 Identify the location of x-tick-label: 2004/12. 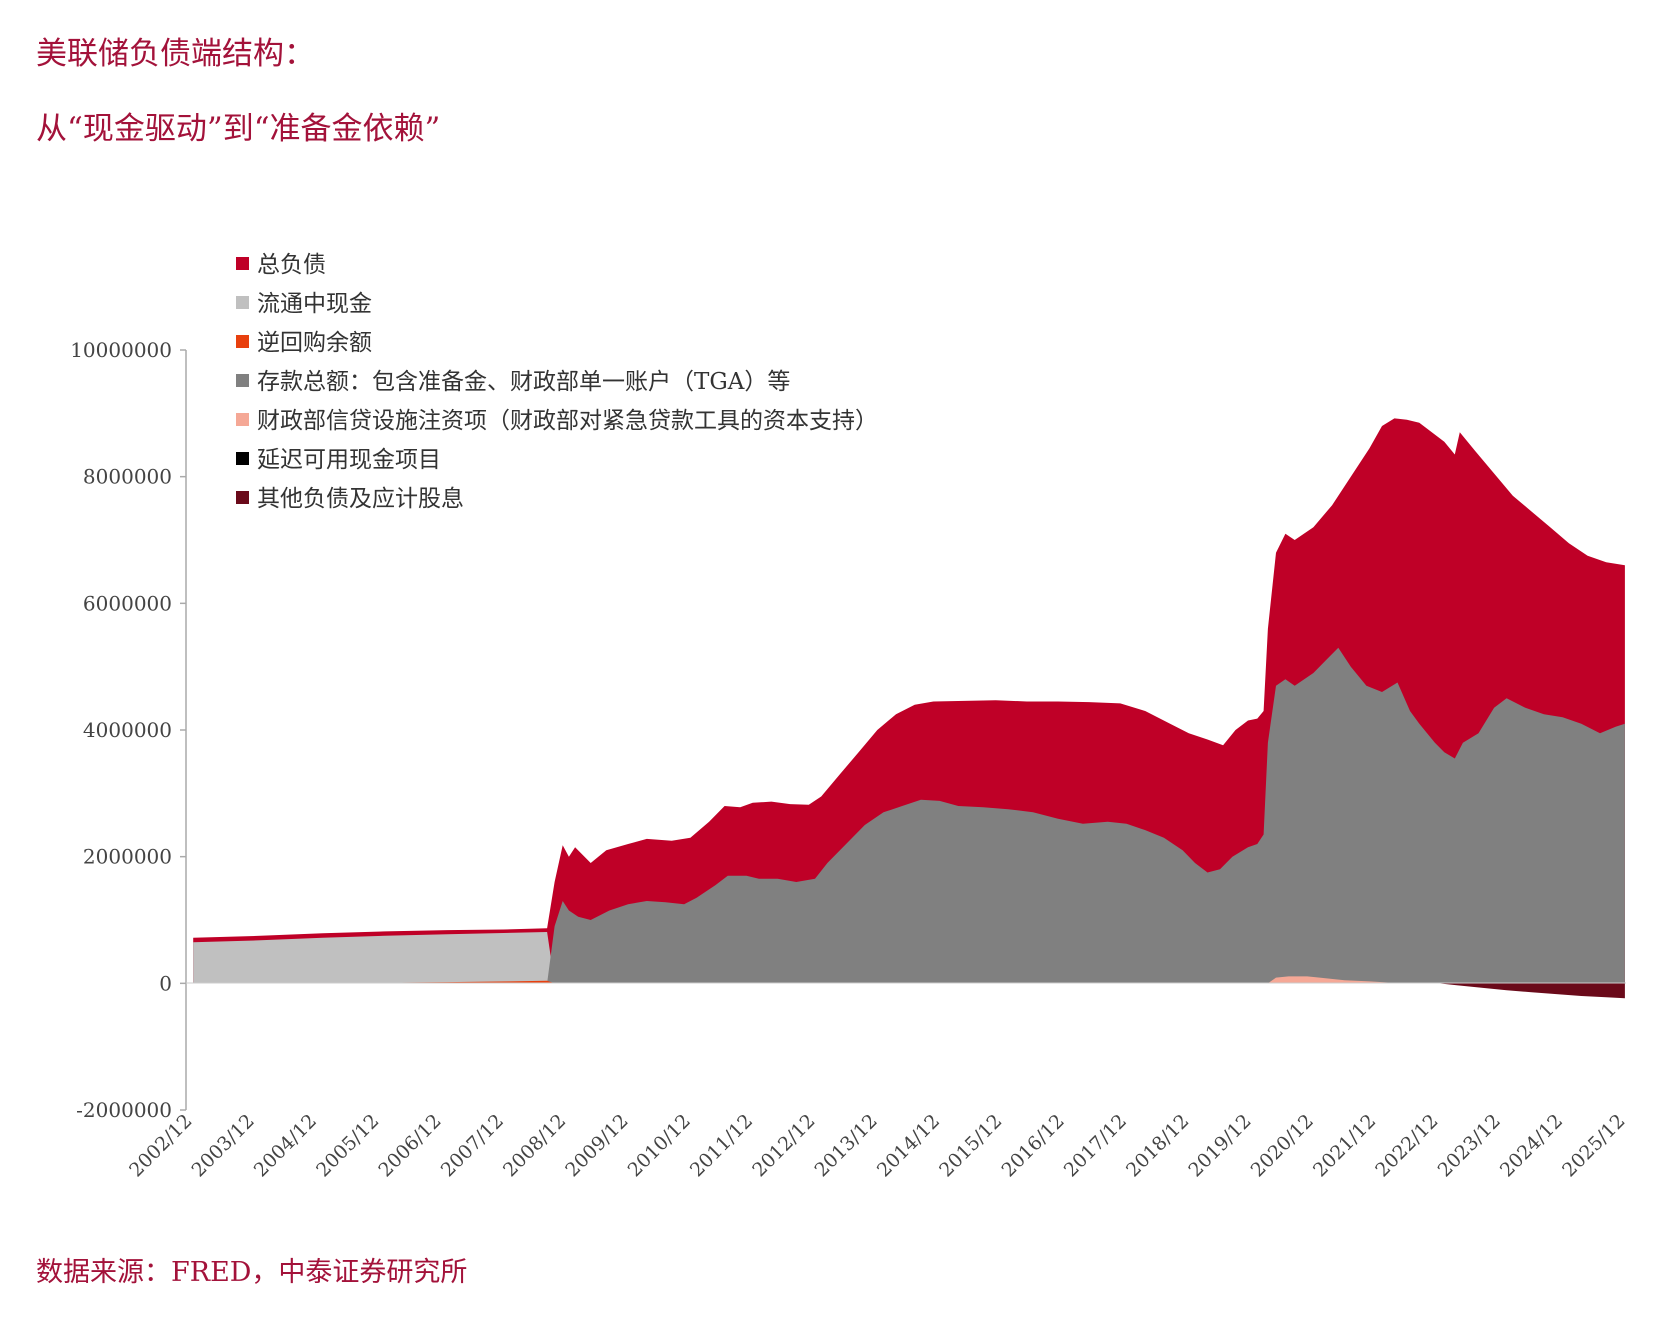
(285, 1145).